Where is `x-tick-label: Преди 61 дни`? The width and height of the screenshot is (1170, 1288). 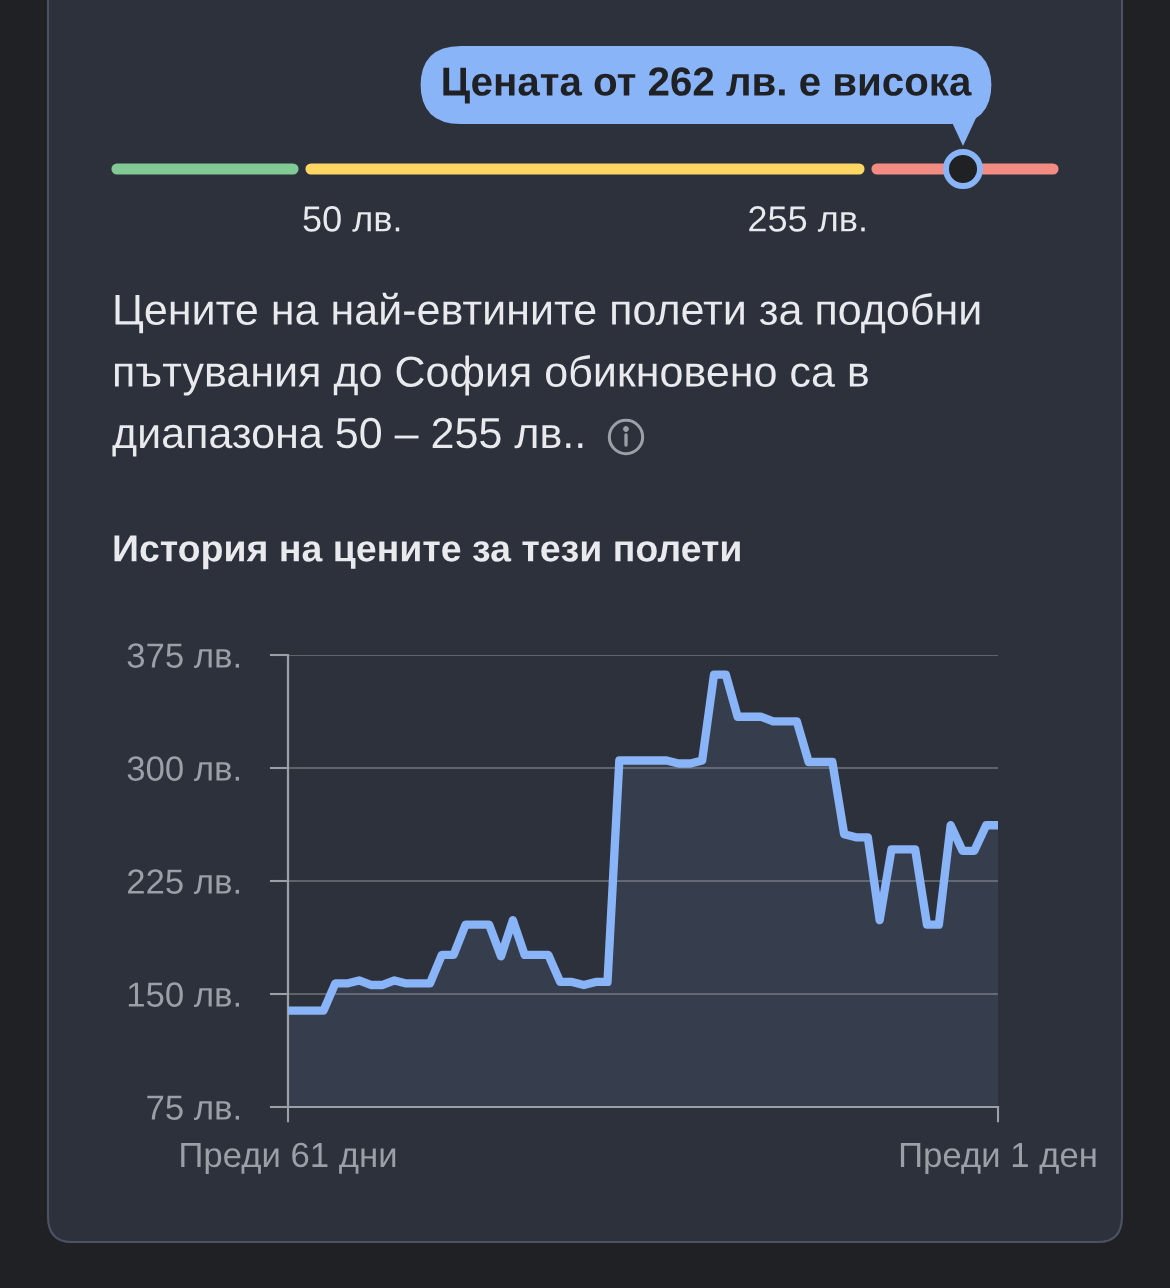
x-tick-label: Преди 61 дни is located at coordinates (288, 1158).